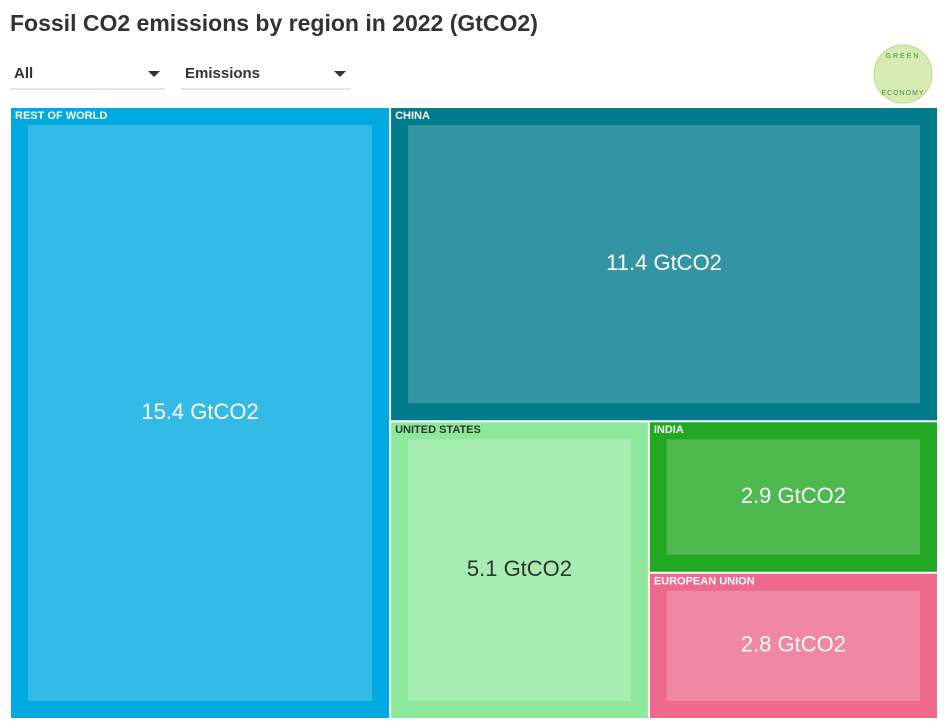 This screenshot has height=726, width=946. I want to click on dropdown: Emissions, so click(266, 77).